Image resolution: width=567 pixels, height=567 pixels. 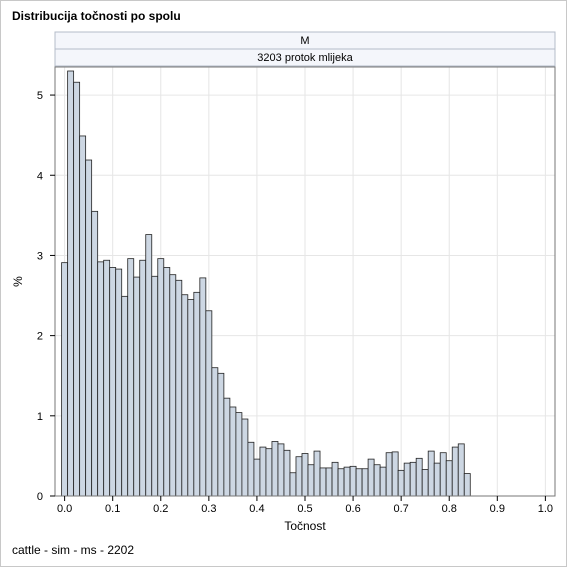 I want to click on y-axis-label: %, so click(x=18, y=281).